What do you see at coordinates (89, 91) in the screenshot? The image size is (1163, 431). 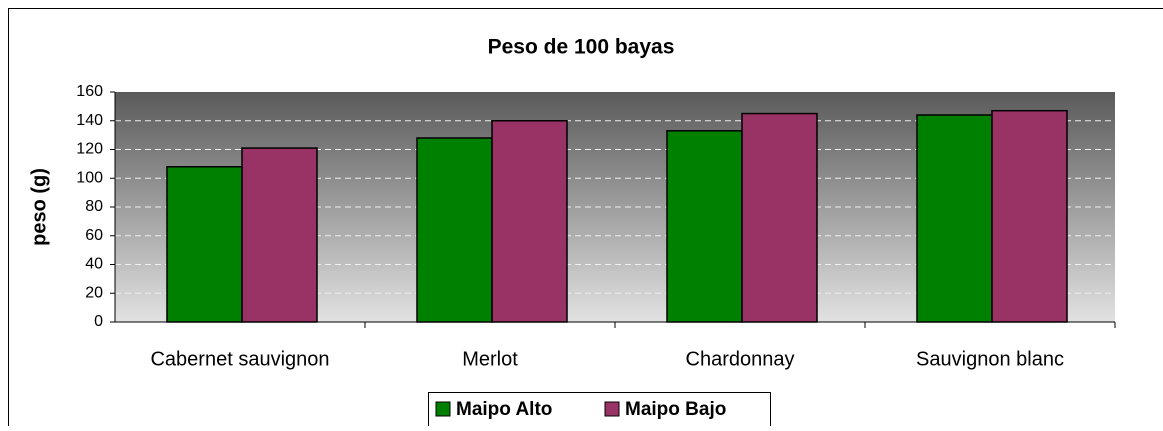 I see `y-tick-label: 160` at bounding box center [89, 91].